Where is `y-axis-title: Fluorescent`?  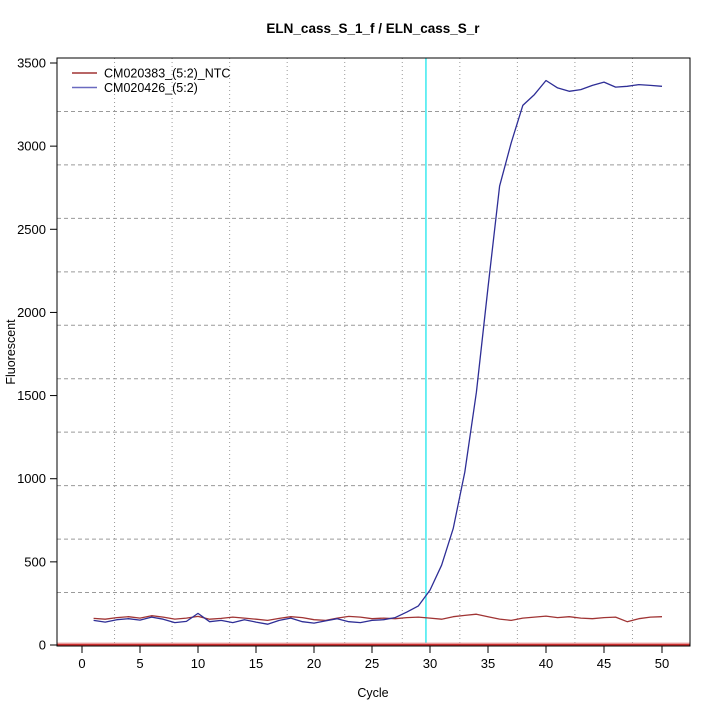 y-axis-title: Fluorescent is located at coordinates (11, 352).